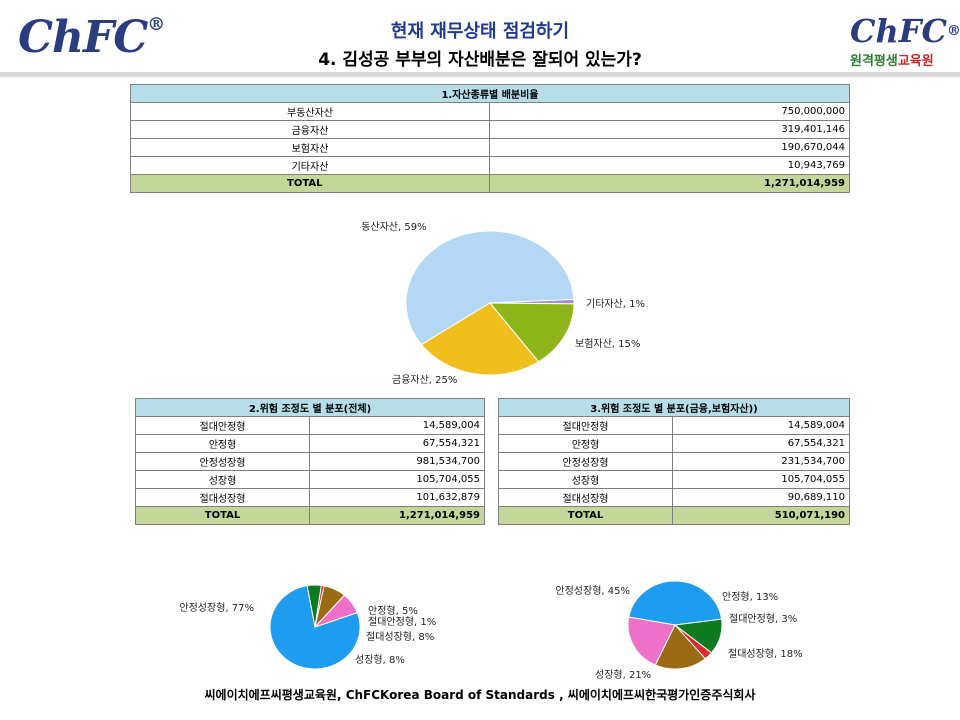 This screenshot has height=720, width=960. What do you see at coordinates (669, 129) in the screenshot?
I see `row-value: 319,401,146` at bounding box center [669, 129].